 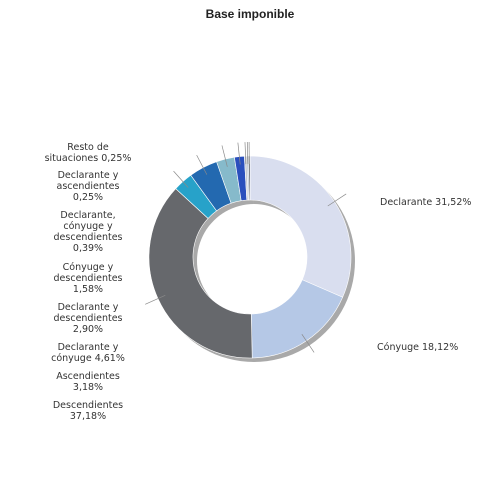 I want to click on label-declarante-y-ascendientes: Declarante y ascendientes 0,25%, so click(x=88, y=186).